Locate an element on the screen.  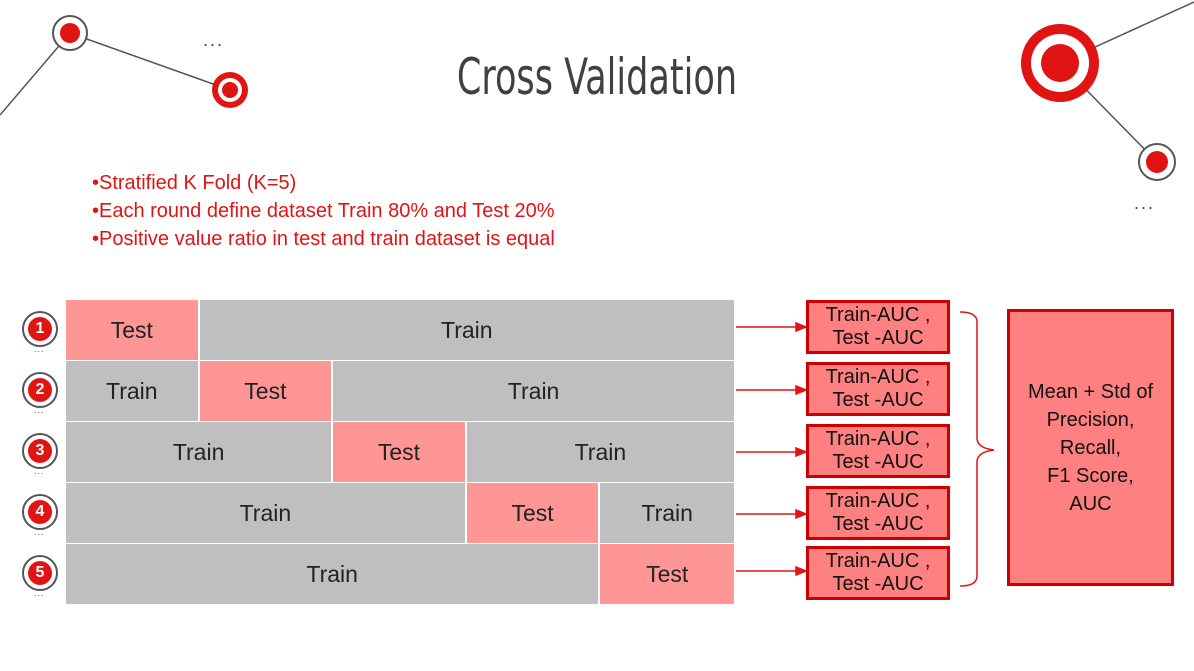
result-line: Recall, is located at coordinates (1090, 448).